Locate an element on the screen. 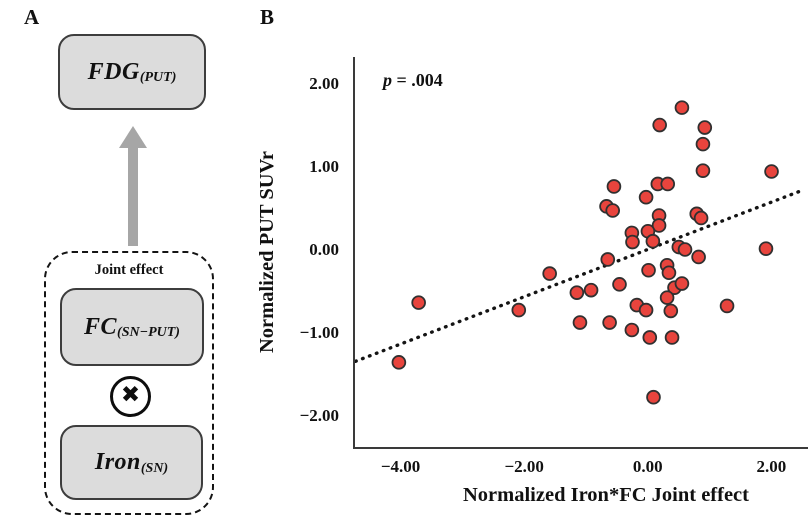  p-value-text: = .004 is located at coordinates (417, 80).